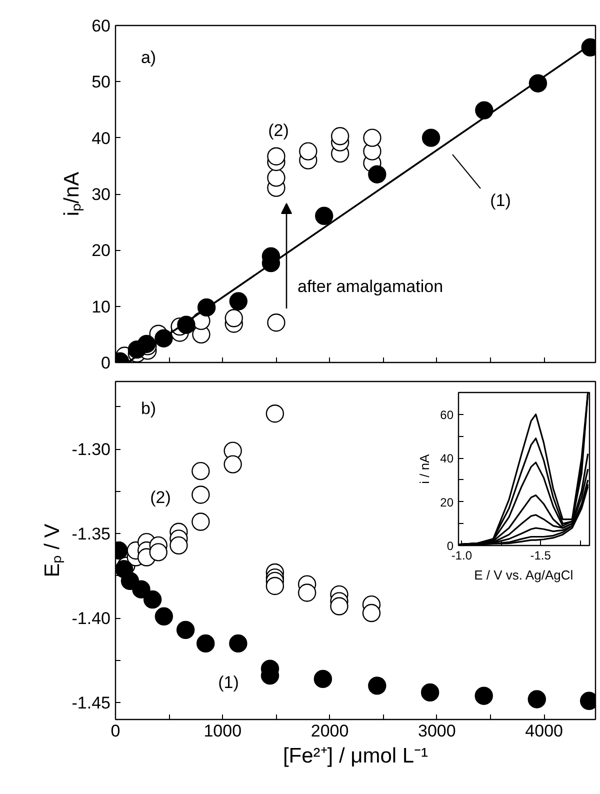 The height and width of the screenshot is (794, 600). Describe the element at coordinates (541, 555) in the screenshot. I see `x-tick-label: -1.5` at that location.